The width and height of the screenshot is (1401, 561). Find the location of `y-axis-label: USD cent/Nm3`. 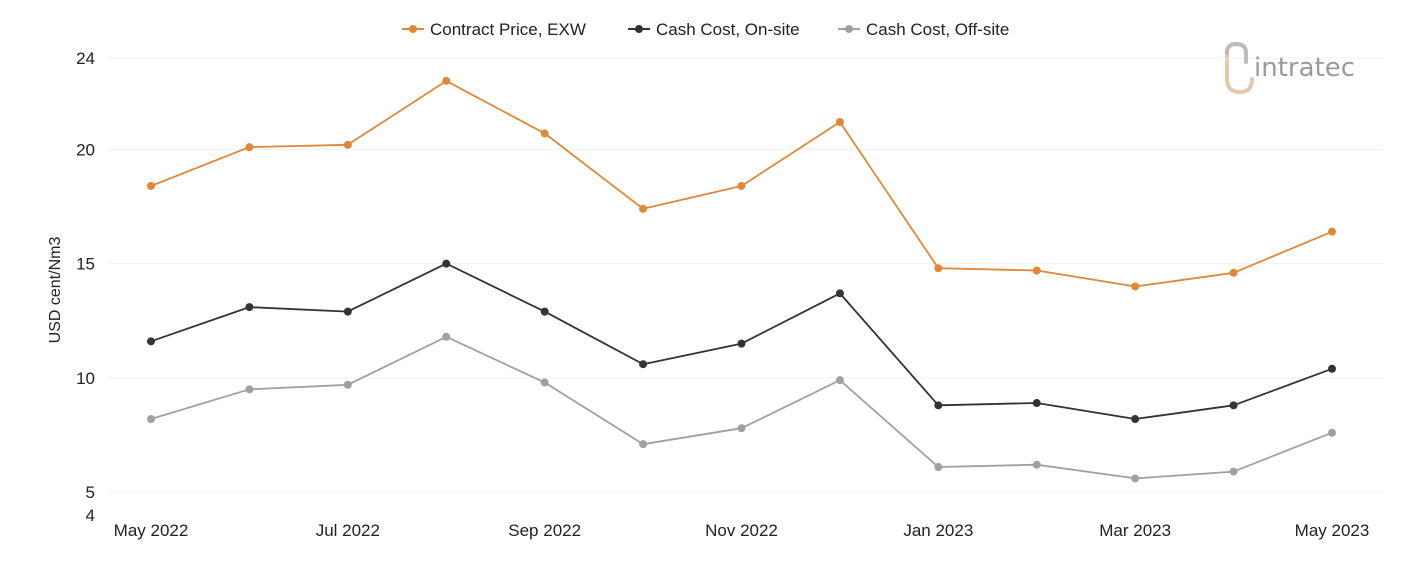

y-axis-label: USD cent/Nm3 is located at coordinates (55, 290).